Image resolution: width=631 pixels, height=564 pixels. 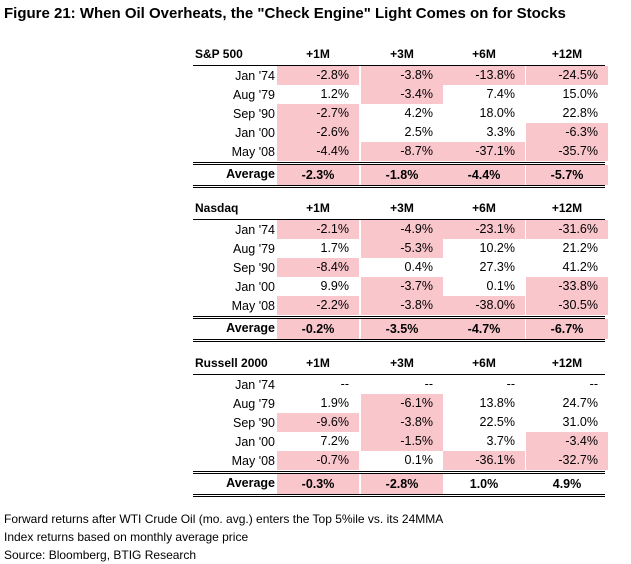 I want to click on column-header: +6M, so click(x=484, y=363).